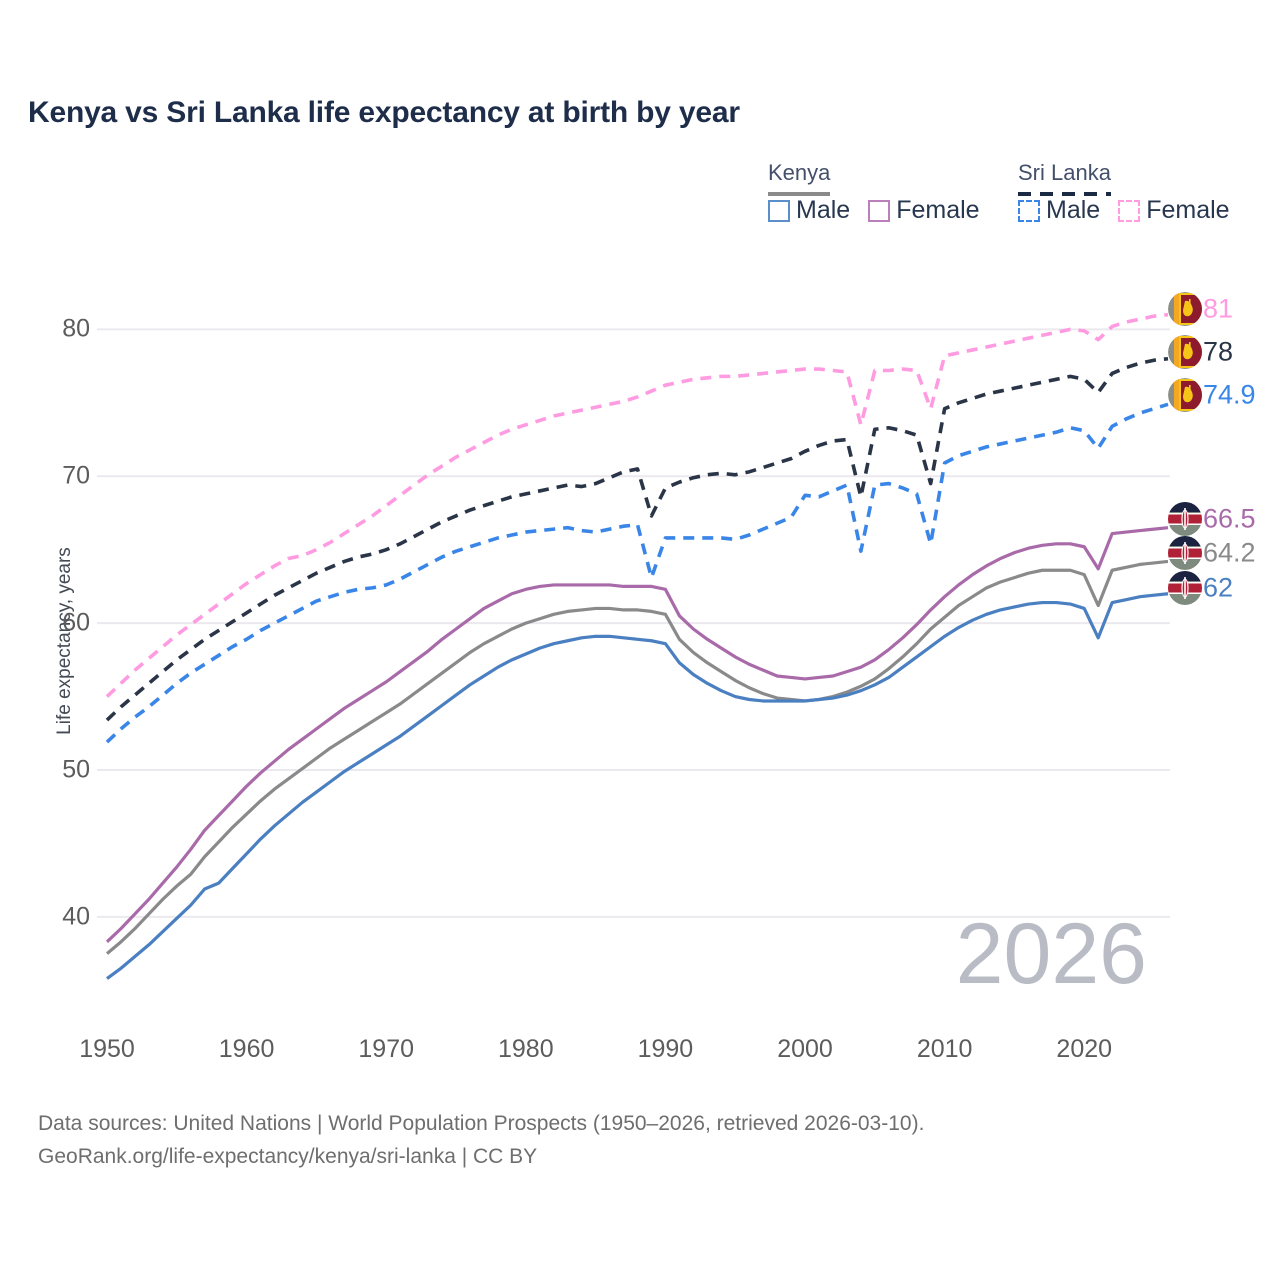 The width and height of the screenshot is (1280, 1280). Describe the element at coordinates (879, 210) in the screenshot. I see `legend-swatch-kenya-female` at that location.